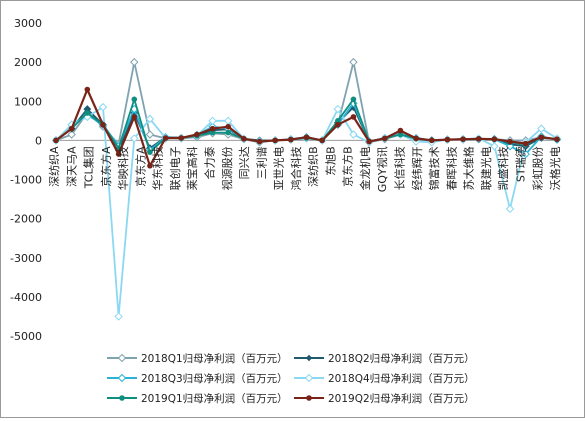 Image resolution: width=585 pixels, height=421 pixels. What do you see at coordinates (26, 336) in the screenshot?
I see `y-tick-label: -5000` at bounding box center [26, 336].